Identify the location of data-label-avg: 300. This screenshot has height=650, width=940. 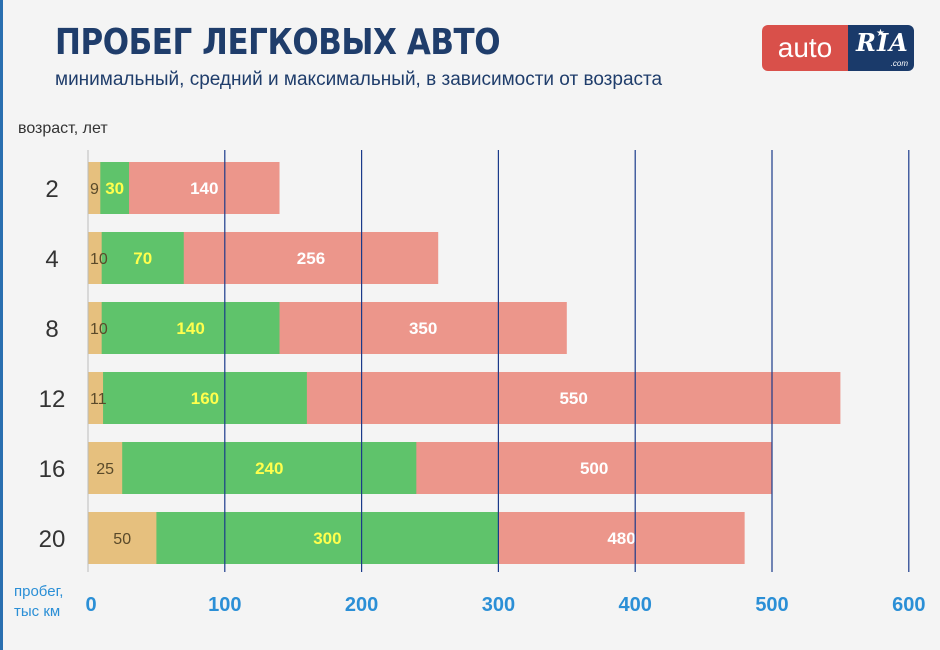
(327, 538).